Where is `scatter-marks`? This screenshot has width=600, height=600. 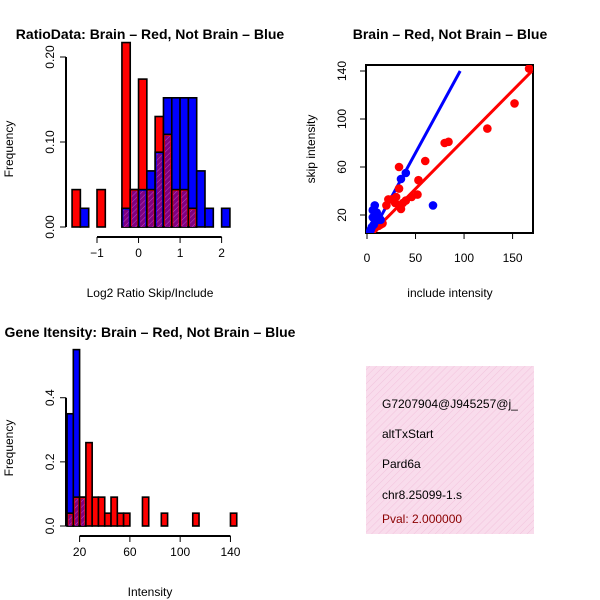
scatter-marks is located at coordinates (449, 149).